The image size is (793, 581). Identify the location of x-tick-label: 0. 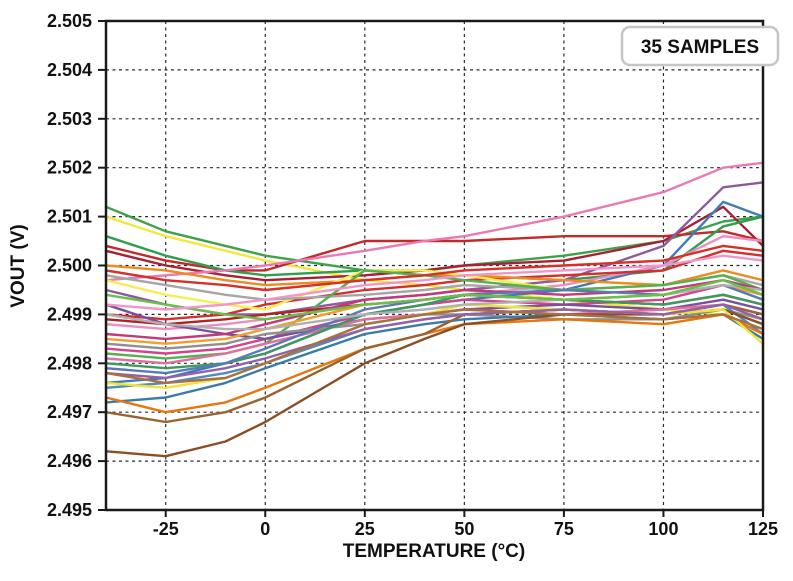
(265, 529).